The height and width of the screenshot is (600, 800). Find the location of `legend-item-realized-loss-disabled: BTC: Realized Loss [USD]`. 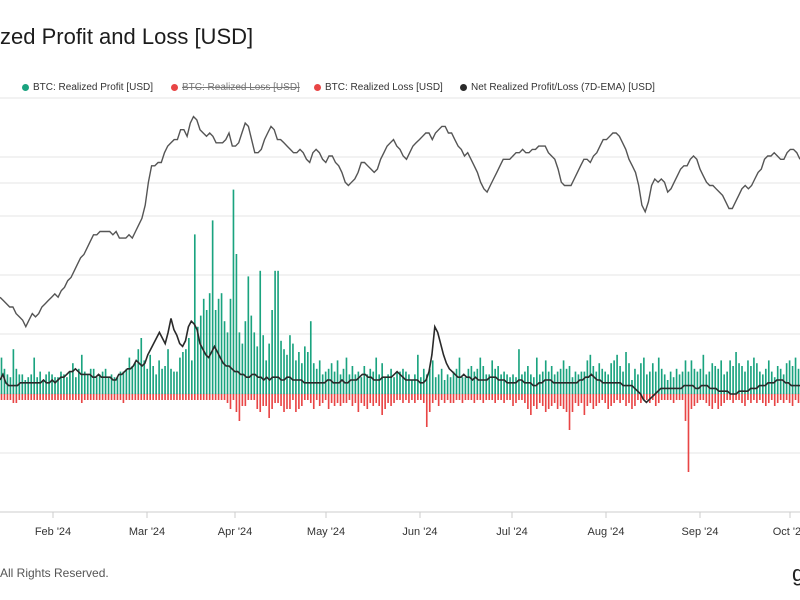

legend-item-realized-loss-disabled: BTC: Realized Loss [USD] is located at coordinates (235, 87).